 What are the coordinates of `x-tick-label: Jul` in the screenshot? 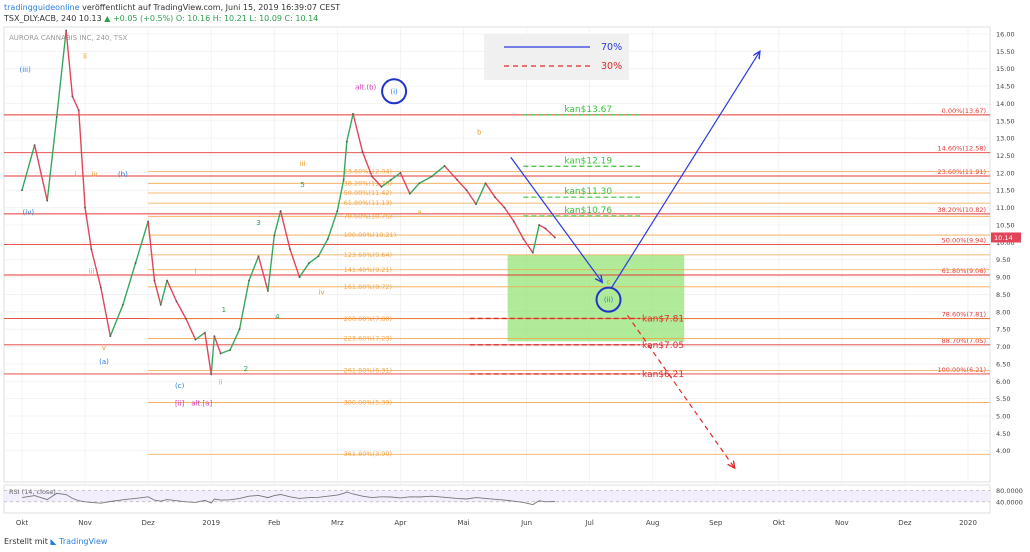 It's located at (589, 523).